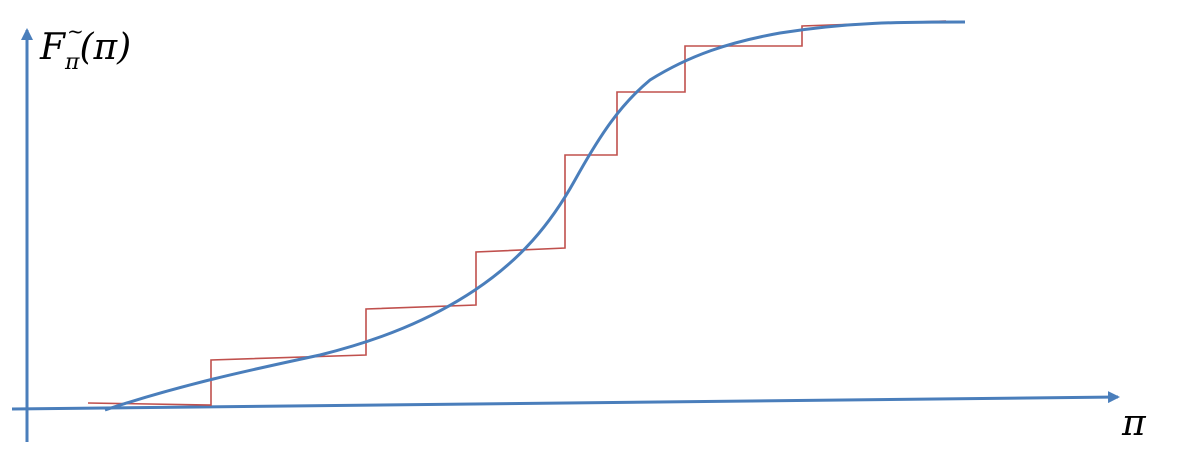 The image size is (1186, 460). What do you see at coordinates (52, 47) in the screenshot?
I see `y-axis-func: F` at bounding box center [52, 47].